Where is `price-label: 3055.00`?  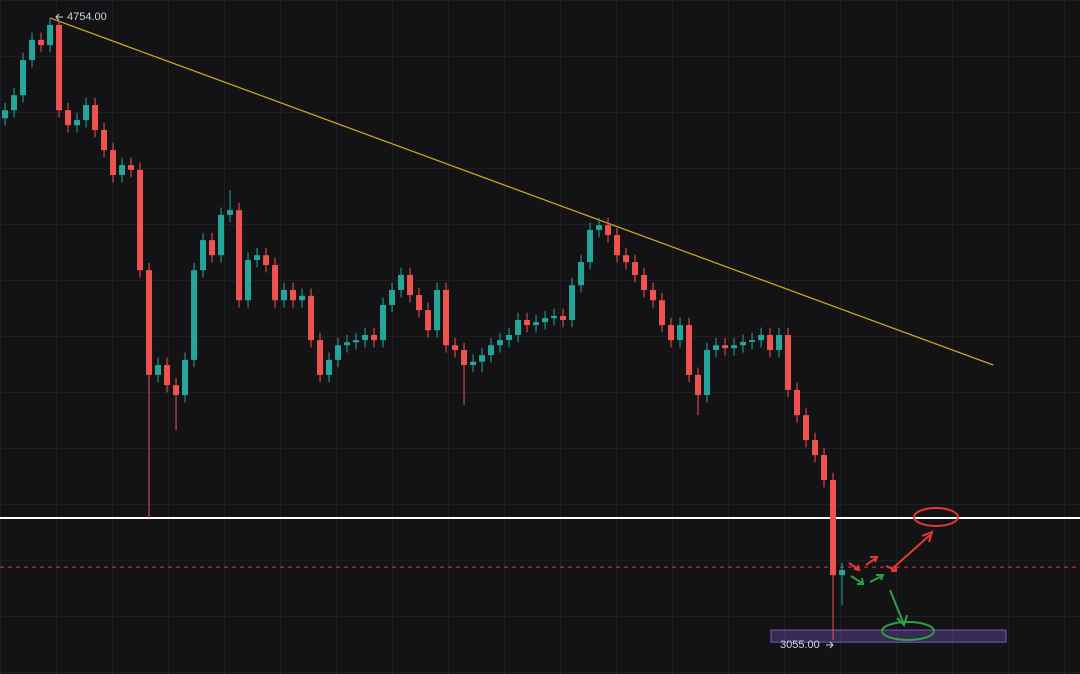
price-label: 3055.00 is located at coordinates (800, 645).